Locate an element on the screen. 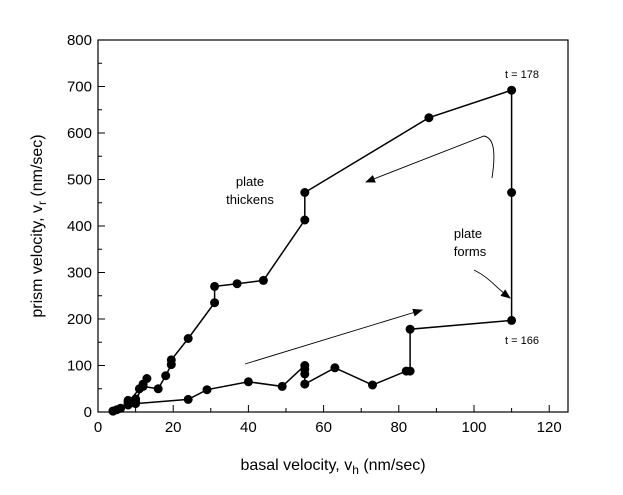 This screenshot has width=623, height=495. upper-curved-arrow is located at coordinates (430, 159).